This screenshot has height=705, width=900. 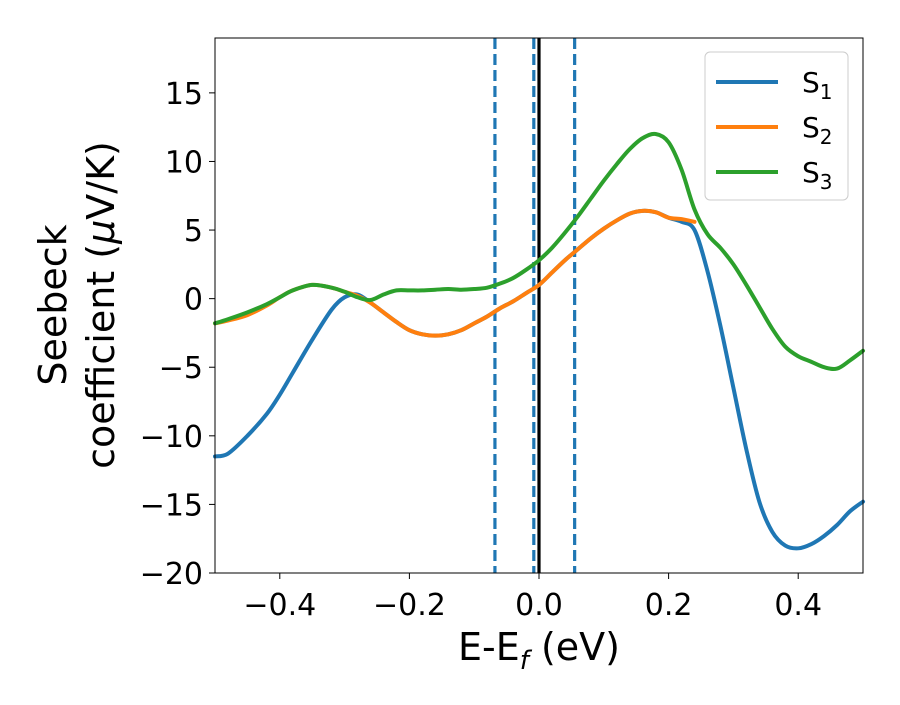 I want to click on y-axis-label-line2: coefficient (μV/K), so click(x=101, y=305).